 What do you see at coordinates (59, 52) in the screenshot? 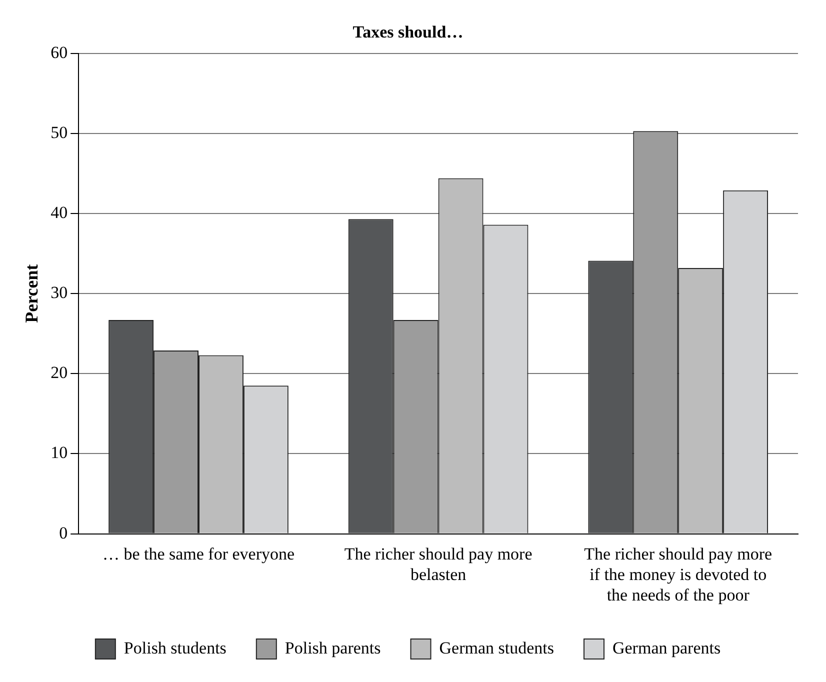
I see `y-tick-label: 60` at bounding box center [59, 52].